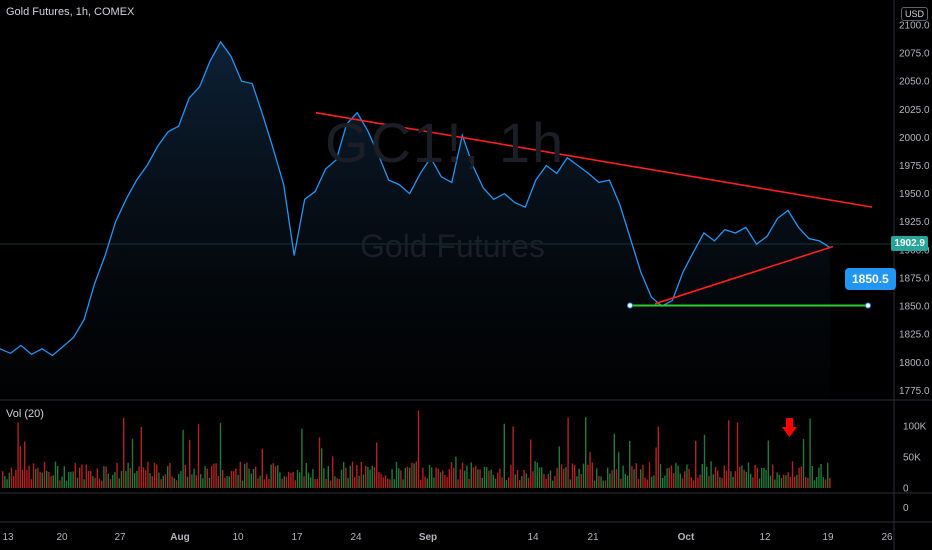  What do you see at coordinates (447, 537) in the screenshot?
I see `time-axis-labels: 13 20 27 Aug 10 17 24 Sep 14 21 Oct 12 19 26` at bounding box center [447, 537].